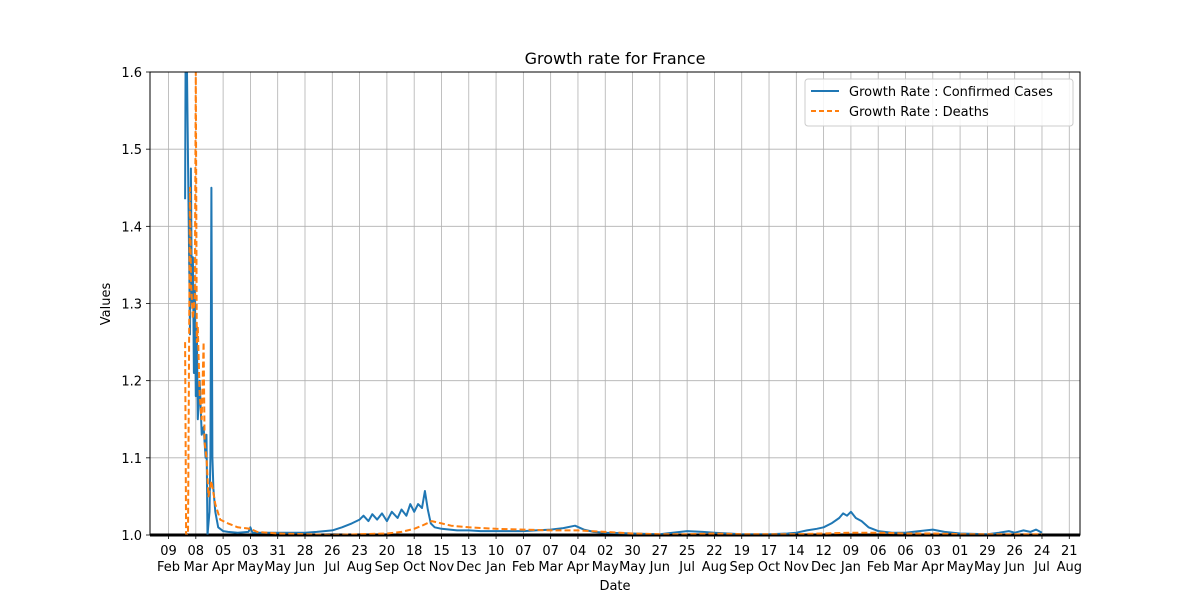 This screenshot has height=600, width=1200. Describe the element at coordinates (414, 559) in the screenshot. I see `x-tick-label: 18 Oct` at that location.